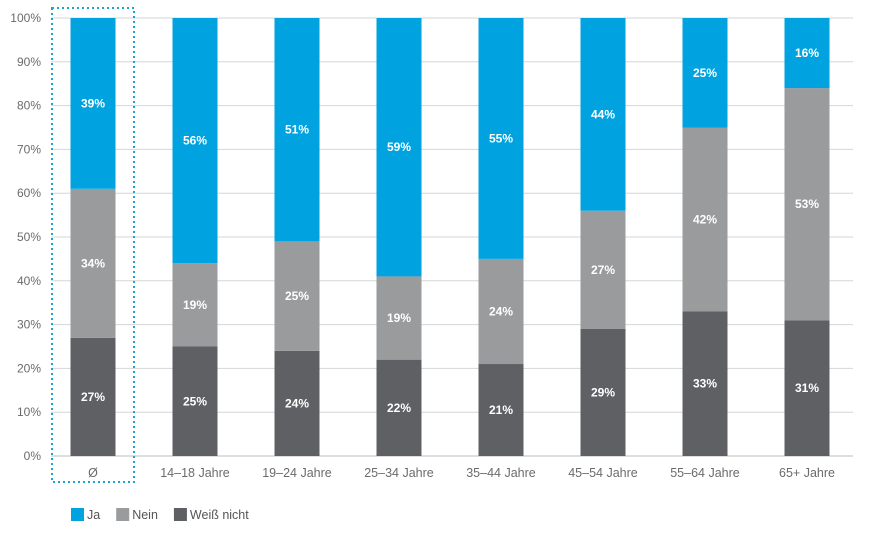 The width and height of the screenshot is (883, 541). Describe the element at coordinates (25, 18) in the screenshot. I see `y-tick-label: 100%` at that location.